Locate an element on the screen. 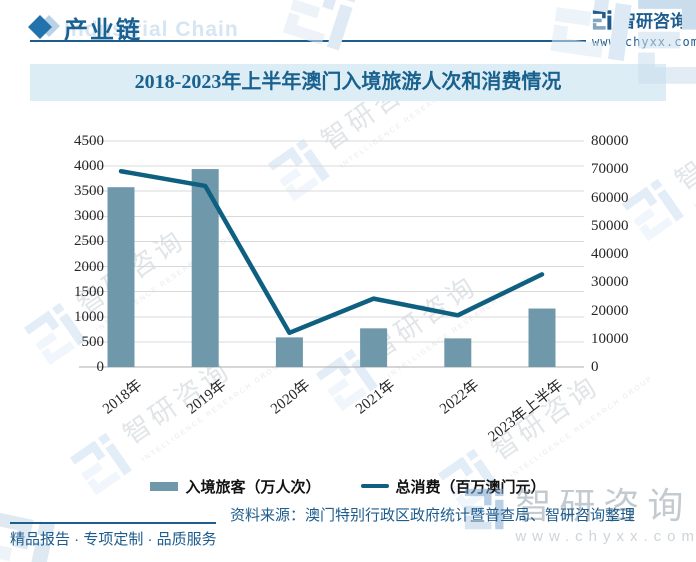 The image size is (696, 562). y-axis-left-tick-label: 4500 is located at coordinates (89, 141).